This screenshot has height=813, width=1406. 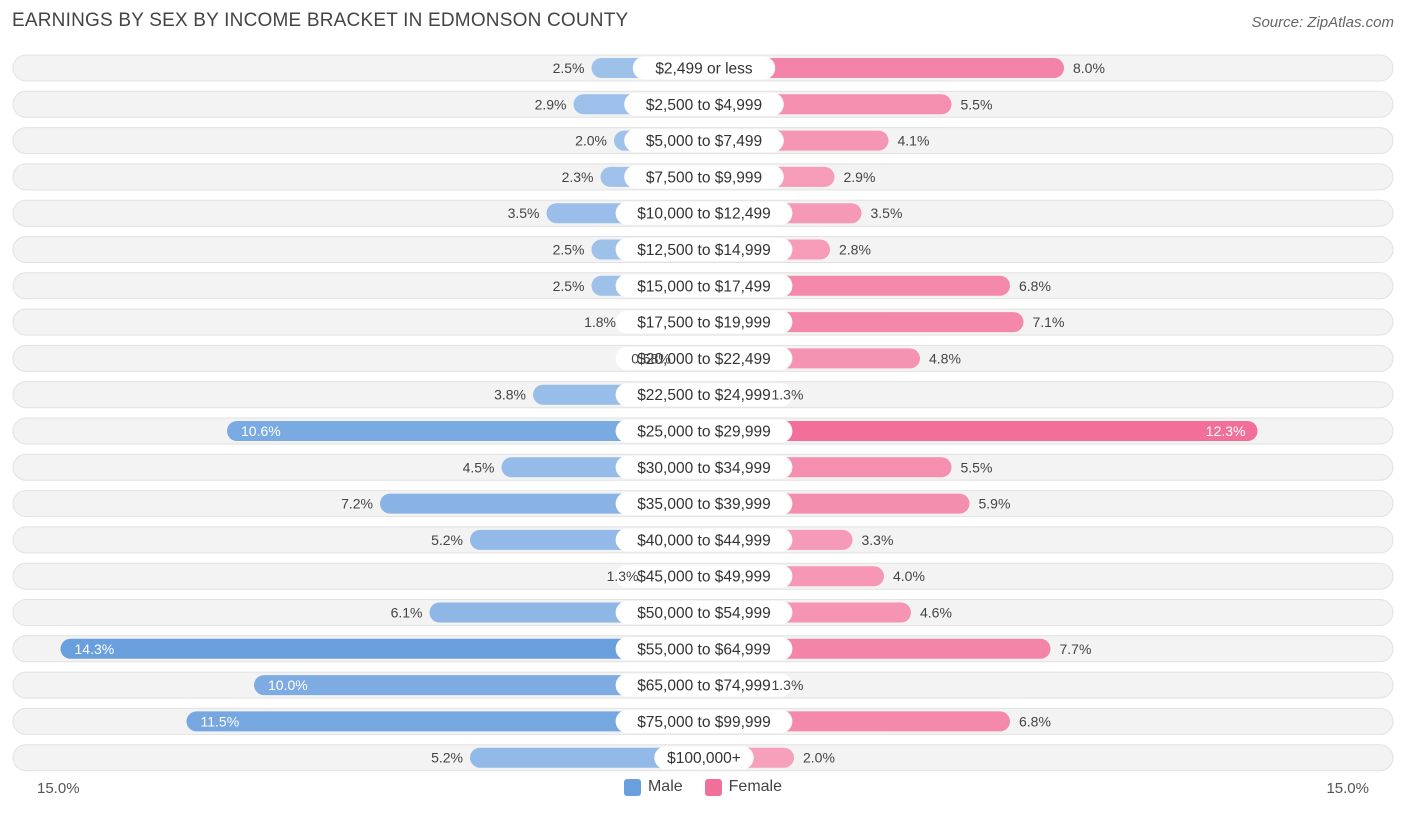 I want to click on category-label: $45,000 to $49,999, so click(x=704, y=577).